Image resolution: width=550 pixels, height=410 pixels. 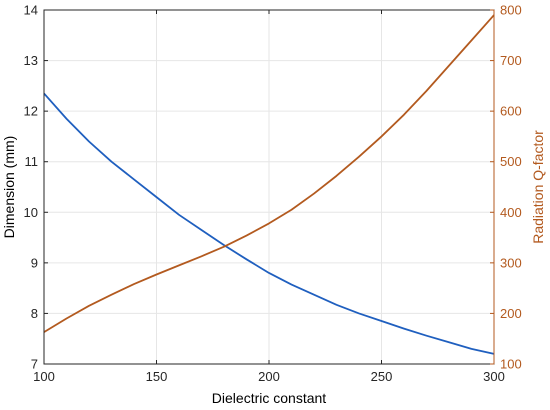 What do you see at coordinates (511, 212) in the screenshot?
I see `y-right-tick-label: 400` at bounding box center [511, 212].